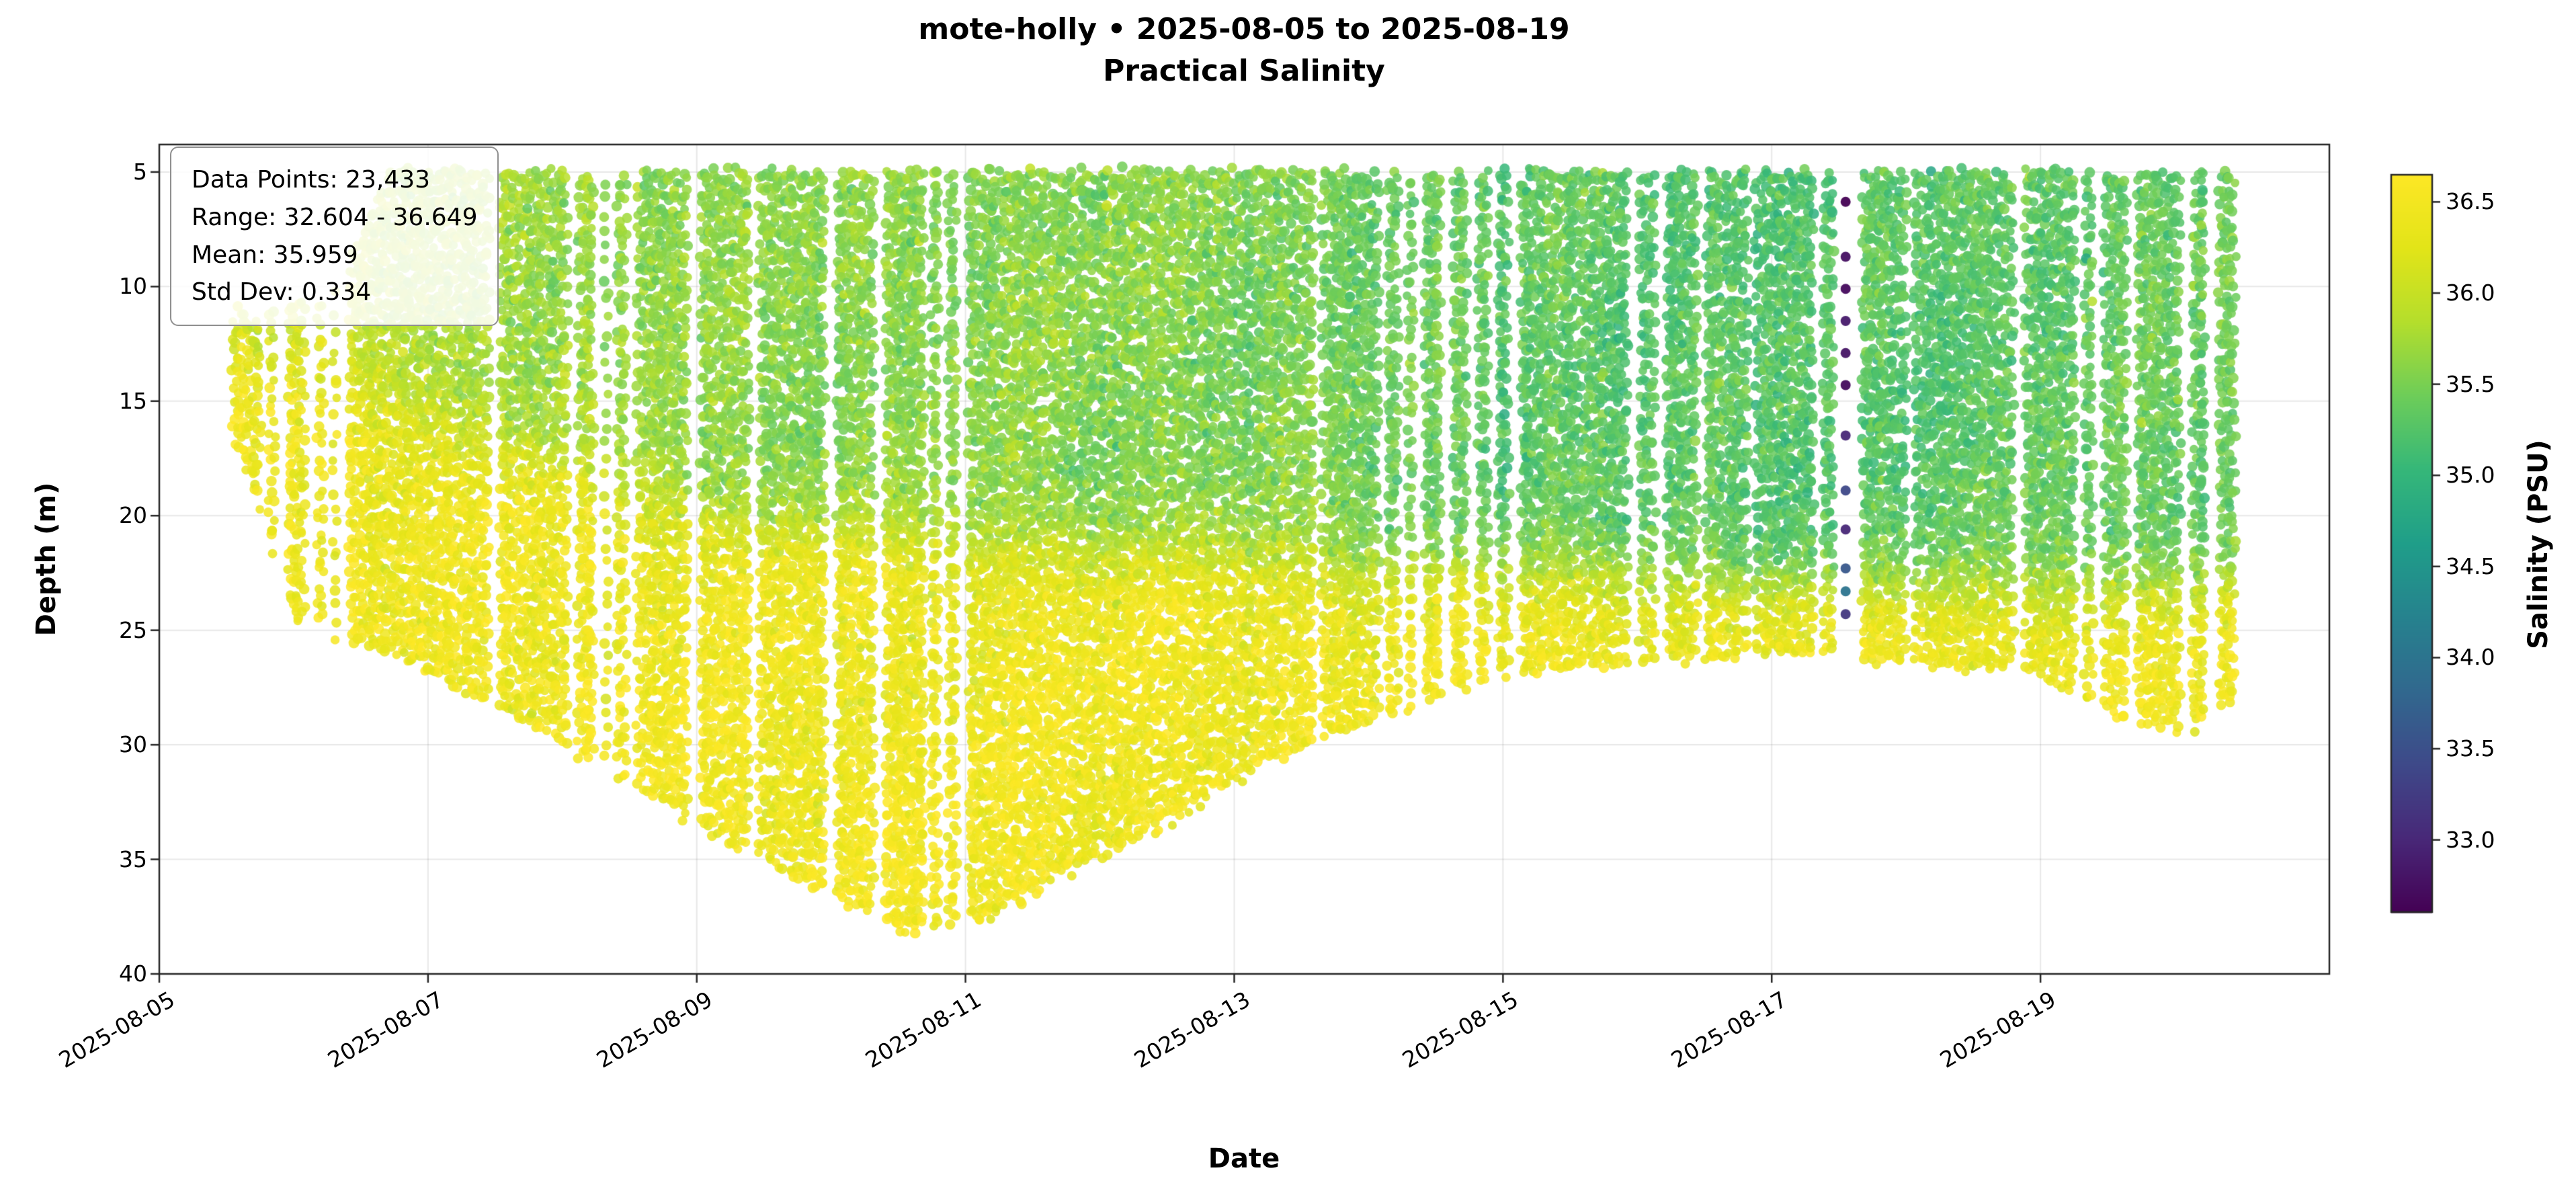 Image resolution: width=2576 pixels, height=1189 pixels. I want to click on colorbar-tick-label: 33.0, so click(2470, 839).